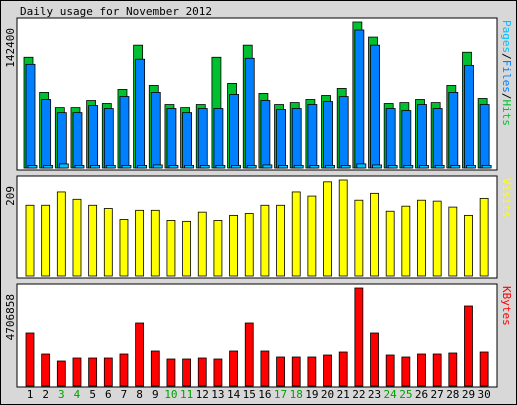 This screenshot has width=517, height=405. I want to click on x-tick-label: 10, so click(170, 394).